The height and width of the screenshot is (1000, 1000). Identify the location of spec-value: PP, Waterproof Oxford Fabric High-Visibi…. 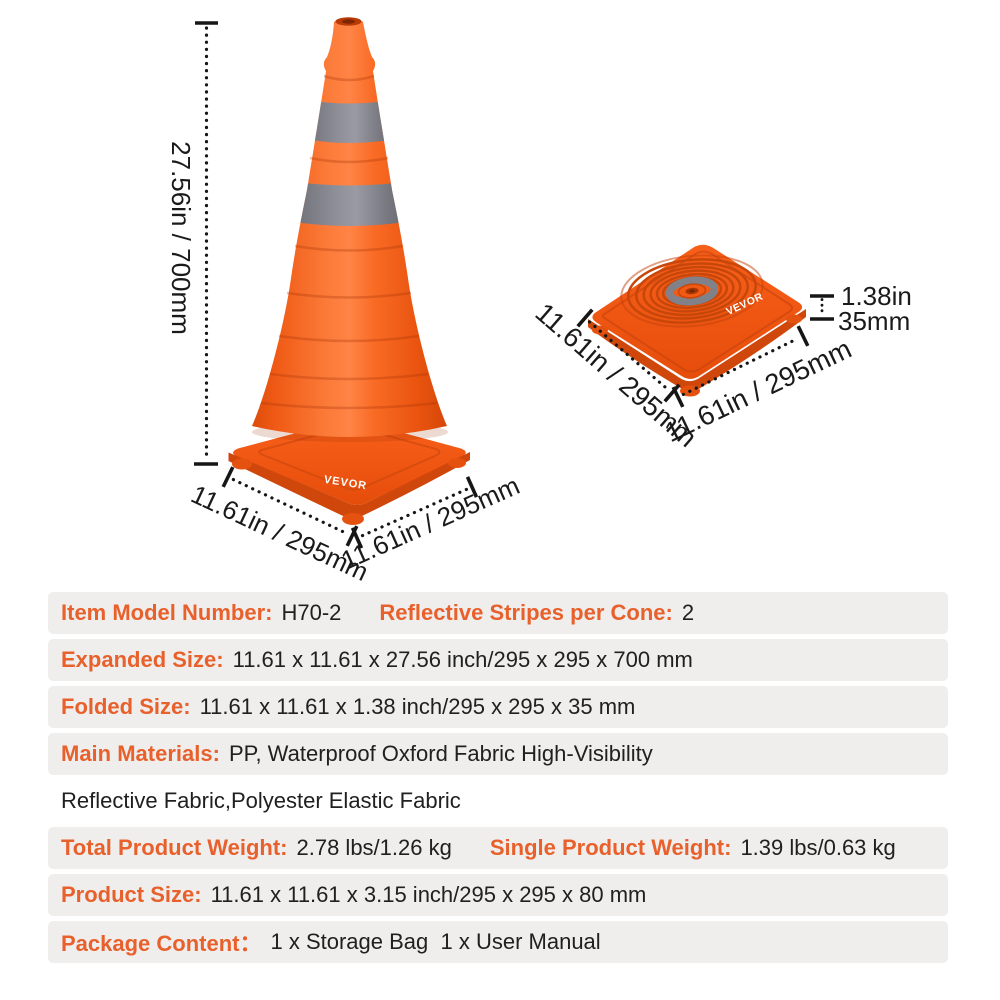
(440, 753).